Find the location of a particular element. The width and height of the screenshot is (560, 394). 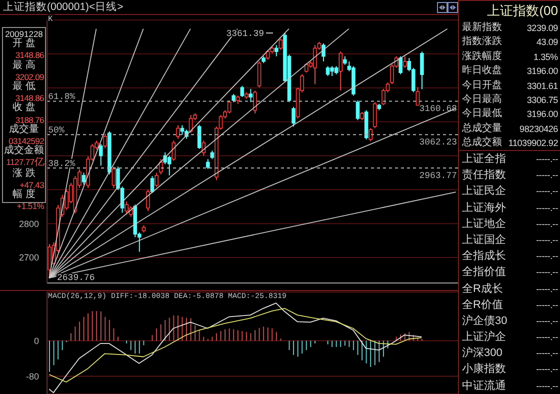

text: 责任指数 is located at coordinates (484, 176).